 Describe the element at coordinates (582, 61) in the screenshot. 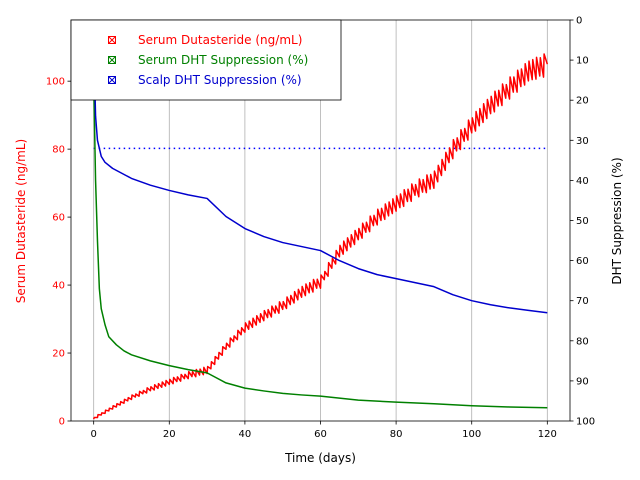

I see `right-y-tick-label: 10` at that location.